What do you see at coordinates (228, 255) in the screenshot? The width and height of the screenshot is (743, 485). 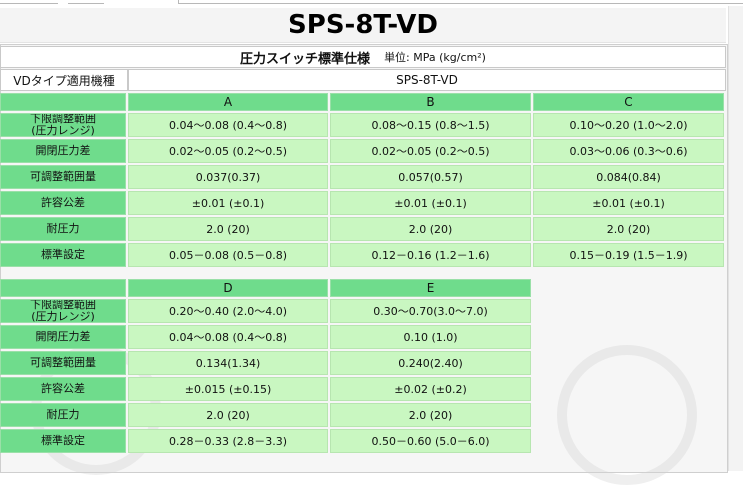 I see `value-cell: 0.05－0.08 (0.5－0.8)` at bounding box center [228, 255].